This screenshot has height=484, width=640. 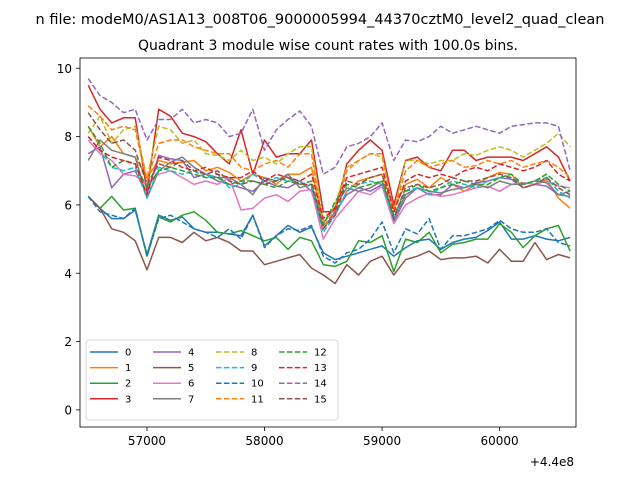 What do you see at coordinates (128, 399) in the screenshot?
I see `legend-label: 3` at bounding box center [128, 399].